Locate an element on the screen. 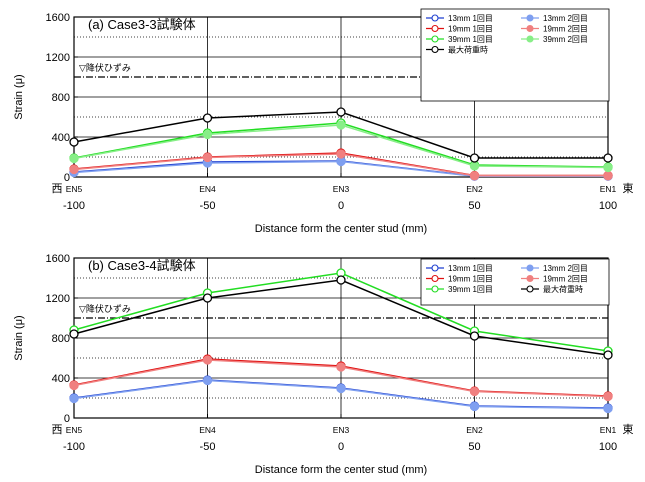 This screenshot has width=645, height=482. series-black is located at coordinates (341, 135).